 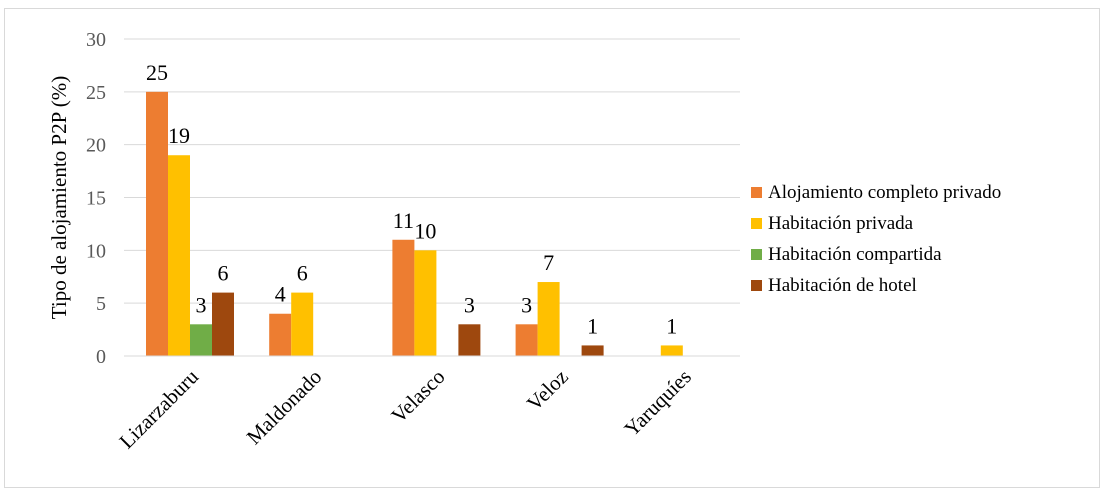 I want to click on x-category-label-0: Lizarzaburu, so click(x=158, y=408).